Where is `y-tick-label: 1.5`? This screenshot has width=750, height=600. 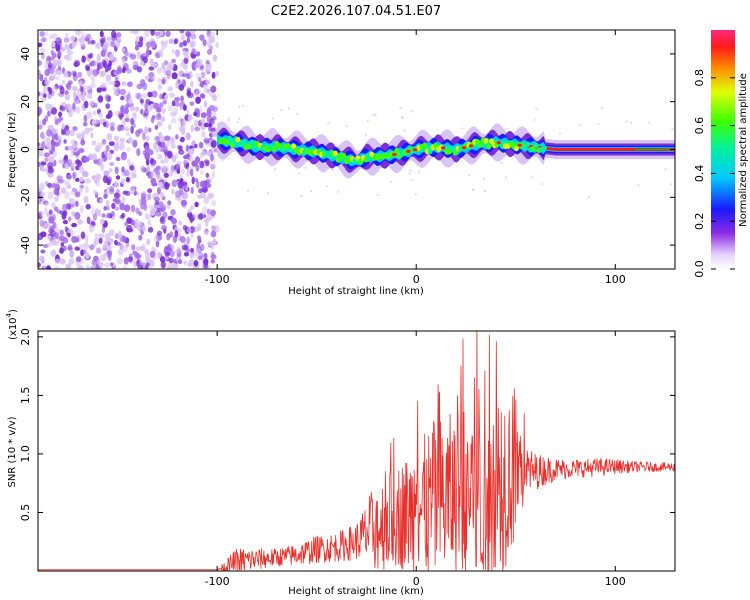 y-tick-label: 1.5 is located at coordinates (25, 396).